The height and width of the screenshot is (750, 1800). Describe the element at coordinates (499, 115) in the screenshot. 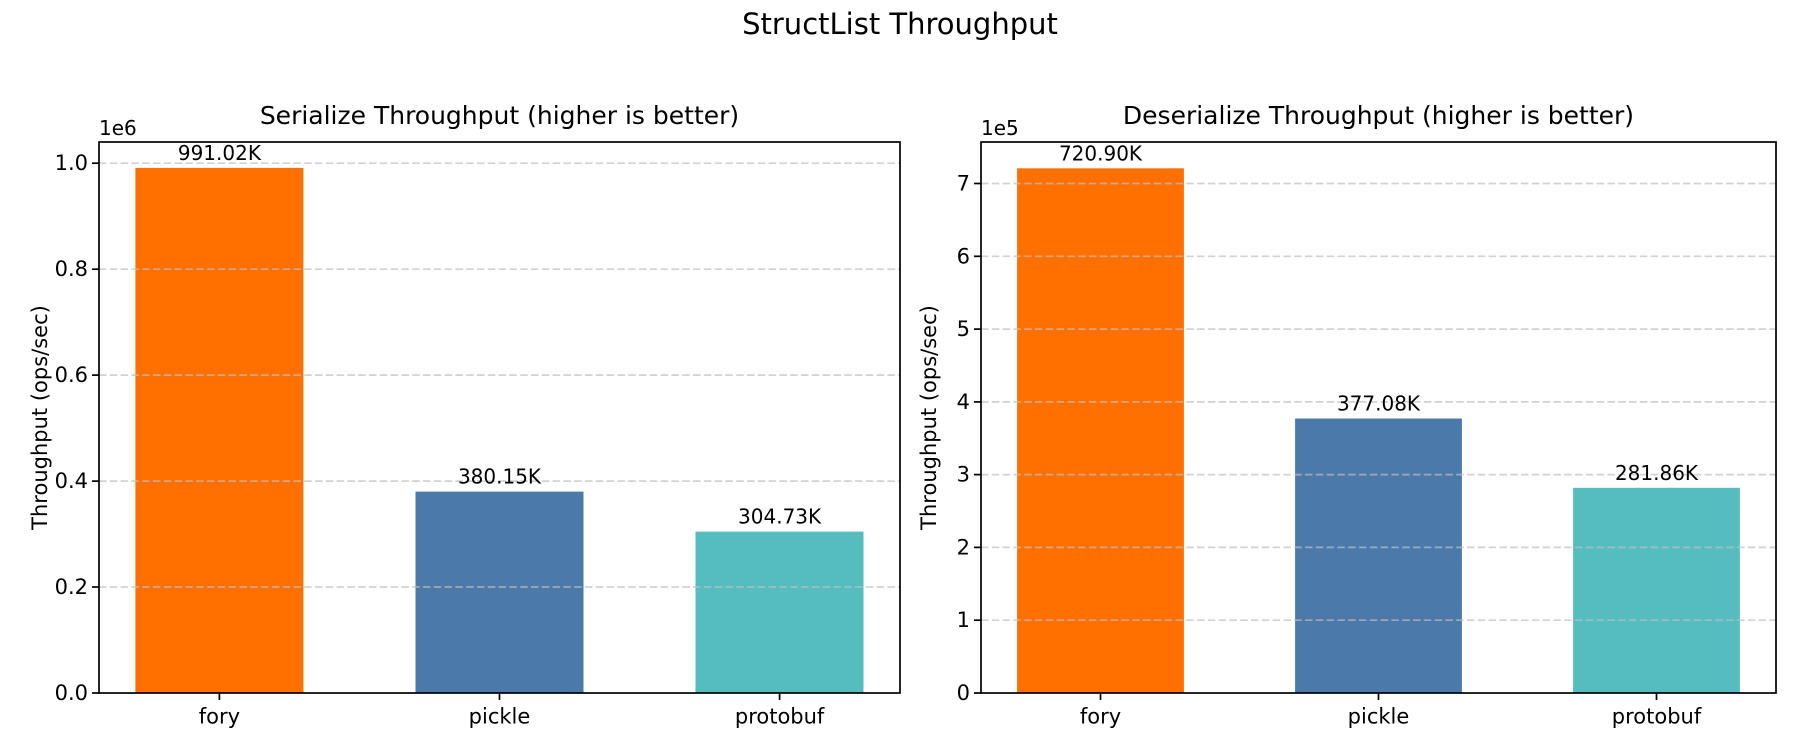

I see `chart-title: Serialize Throughput (higher is better)` at that location.